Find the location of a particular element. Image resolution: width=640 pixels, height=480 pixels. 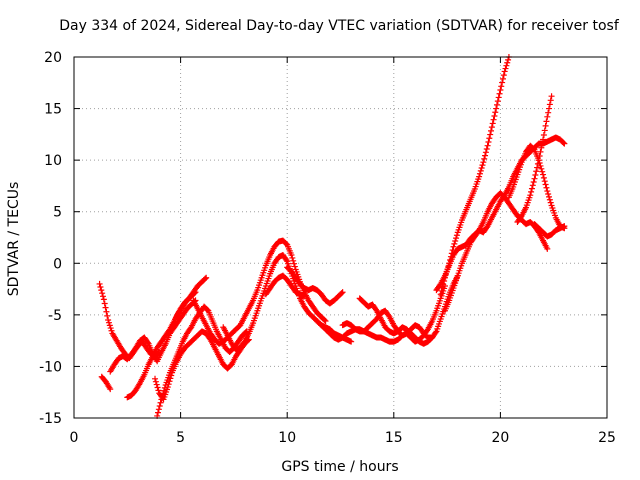

y-tick-label: -5 is located at coordinates (55, 316).